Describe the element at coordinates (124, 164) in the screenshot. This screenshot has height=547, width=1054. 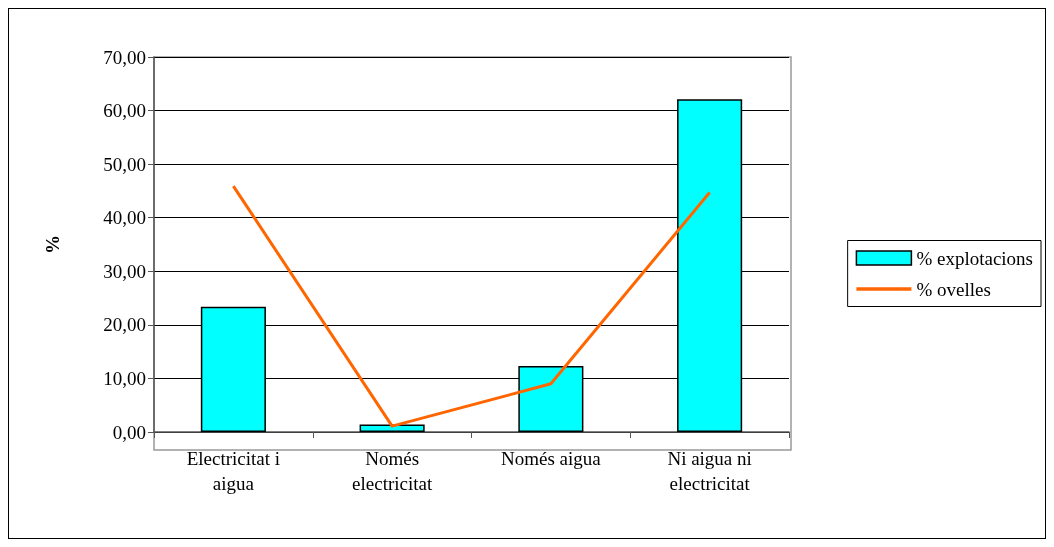
I see `y-tick-label: 50,00` at that location.